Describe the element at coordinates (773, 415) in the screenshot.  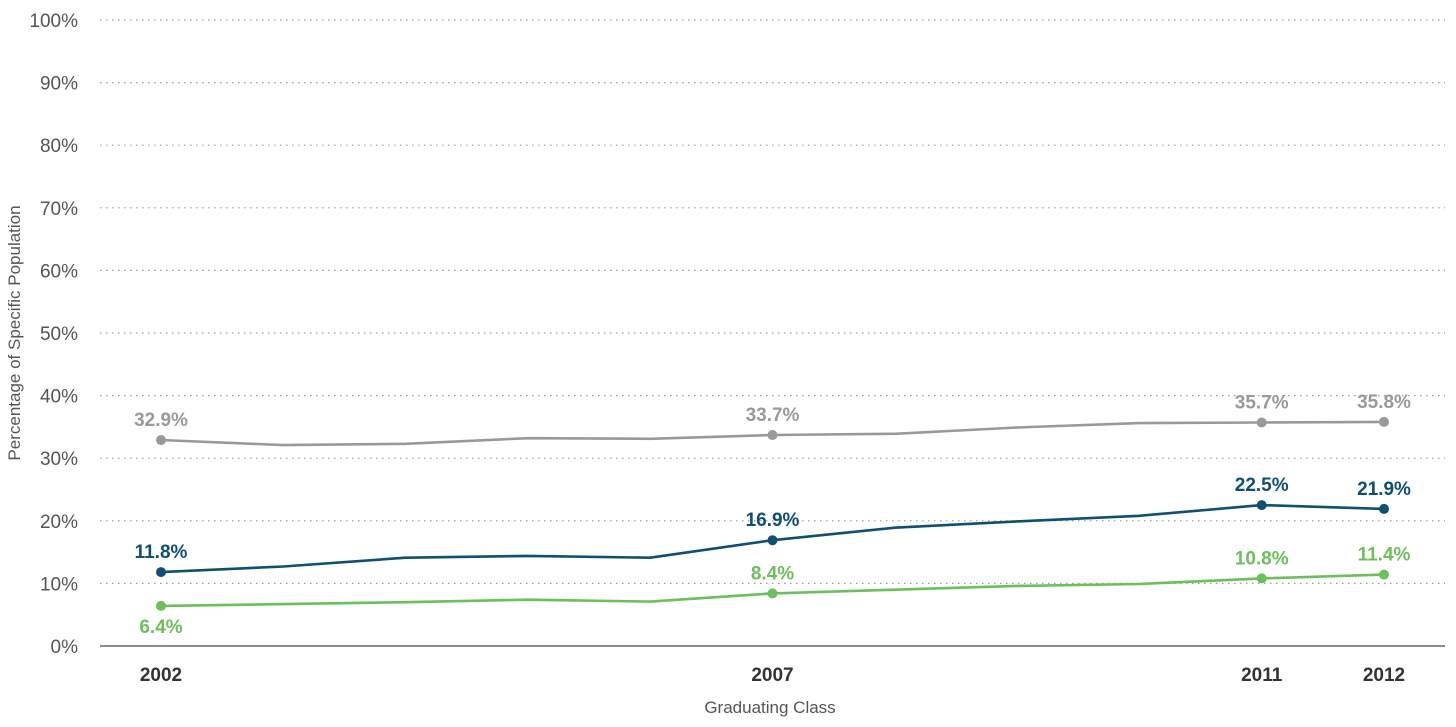
I see `data-label: 33.7%` at that location.